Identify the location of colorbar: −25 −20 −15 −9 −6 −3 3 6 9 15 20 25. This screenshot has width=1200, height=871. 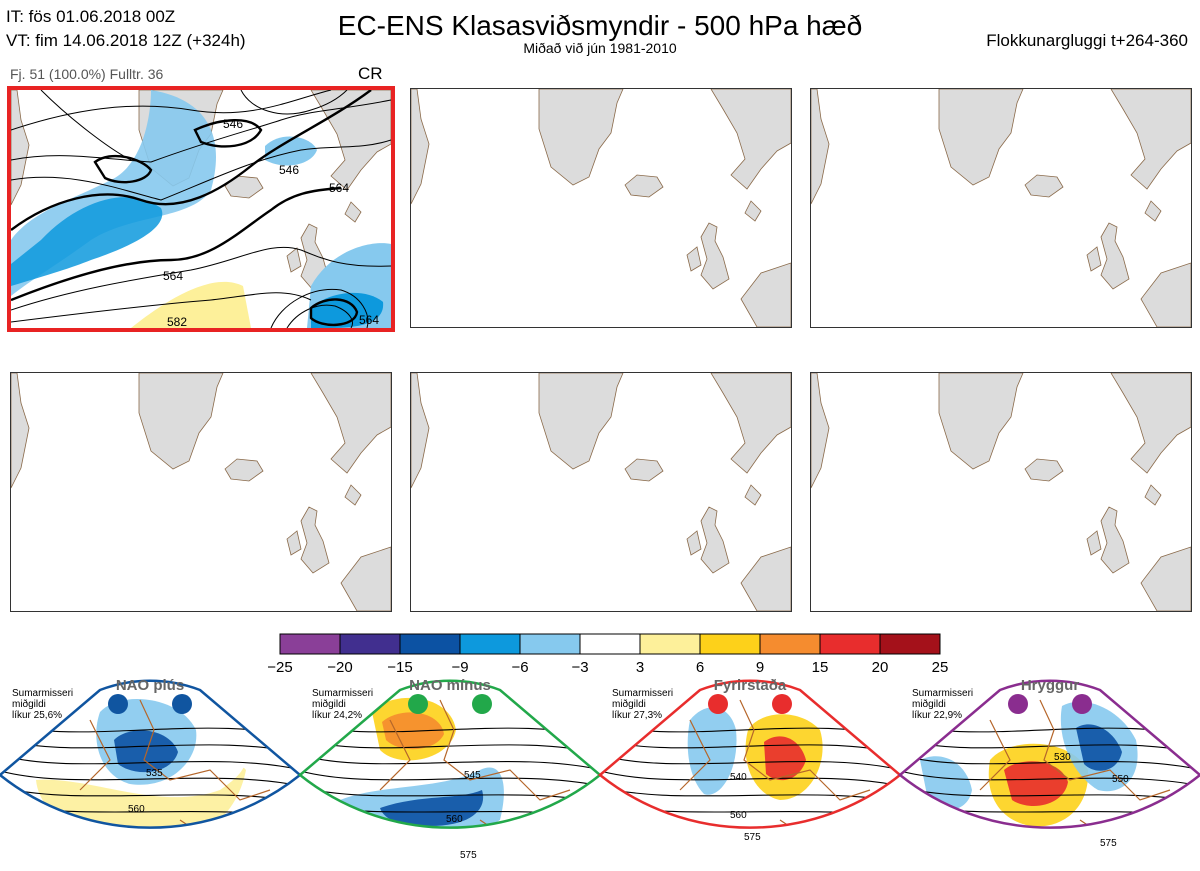
(608, 654).